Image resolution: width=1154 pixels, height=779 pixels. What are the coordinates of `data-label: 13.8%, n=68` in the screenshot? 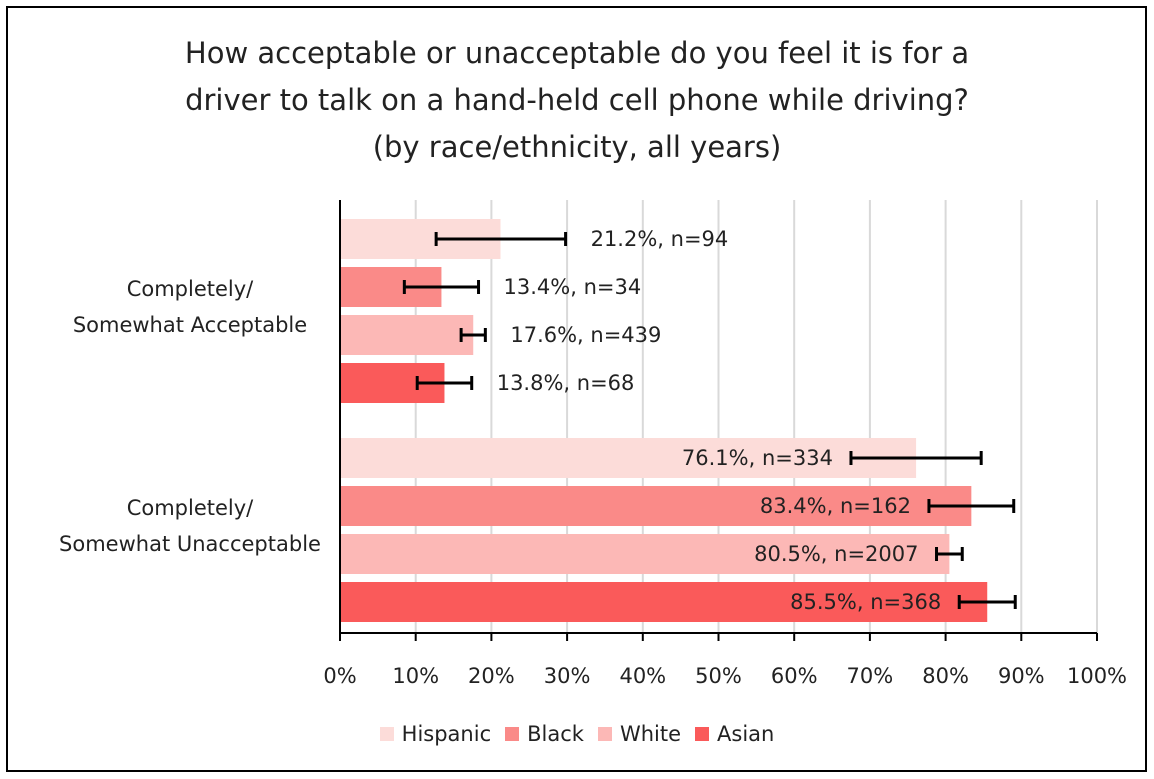 It's located at (566, 383).